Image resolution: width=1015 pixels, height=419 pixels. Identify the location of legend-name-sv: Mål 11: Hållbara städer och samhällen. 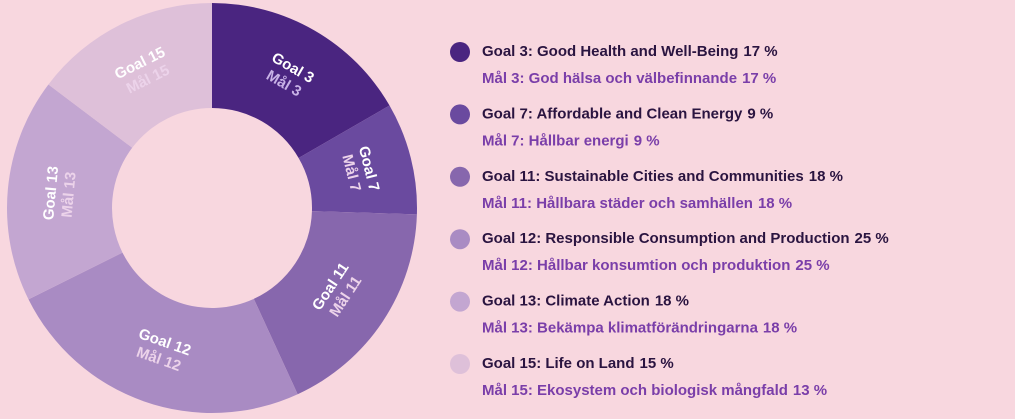
(617, 203).